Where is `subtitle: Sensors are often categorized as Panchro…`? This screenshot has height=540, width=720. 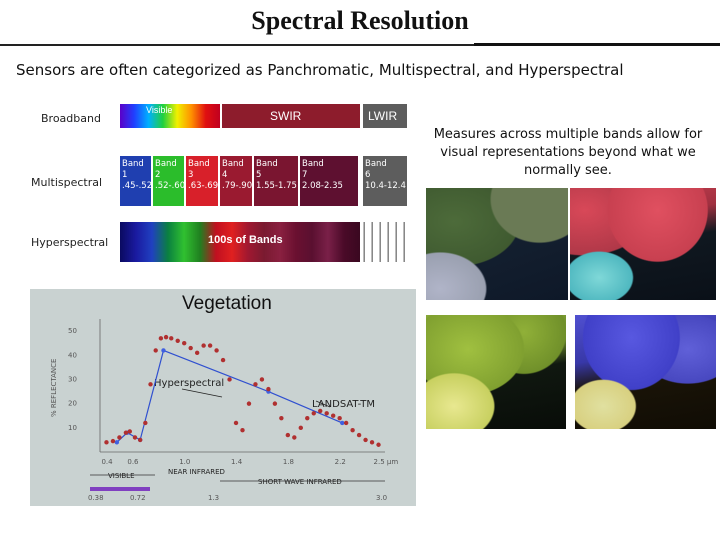 subtitle: Sensors are often categorized as Panchro… is located at coordinates (320, 70).